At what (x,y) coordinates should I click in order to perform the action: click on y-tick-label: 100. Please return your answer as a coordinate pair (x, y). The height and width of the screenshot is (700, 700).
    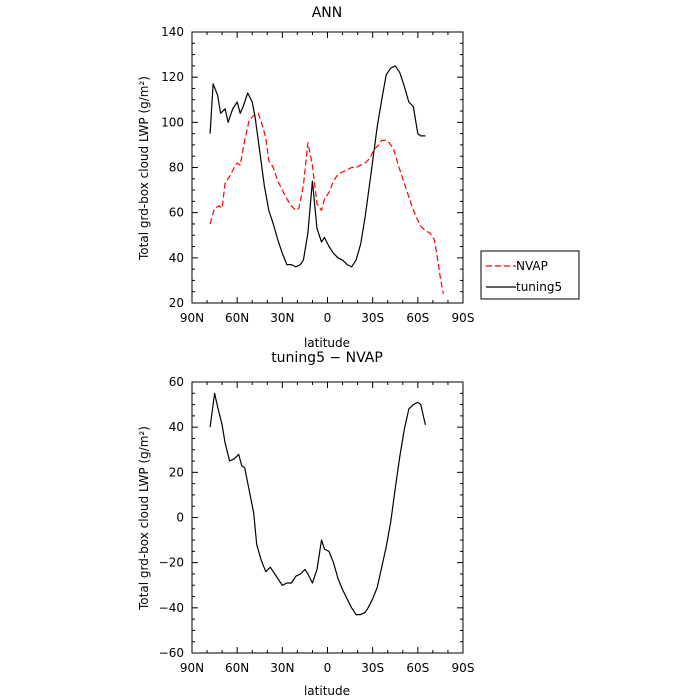
    Looking at the image, I should click on (172, 122).